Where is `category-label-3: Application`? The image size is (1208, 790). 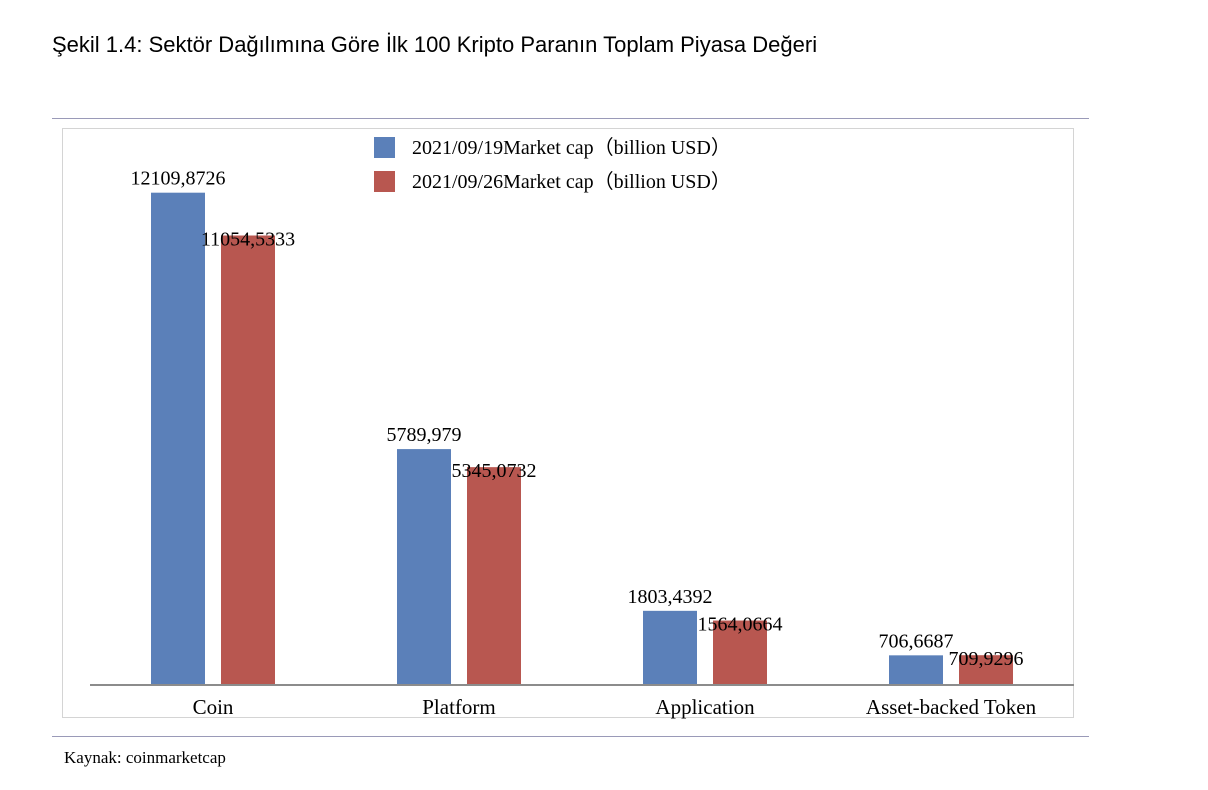 category-label-3: Application is located at coordinates (705, 707).